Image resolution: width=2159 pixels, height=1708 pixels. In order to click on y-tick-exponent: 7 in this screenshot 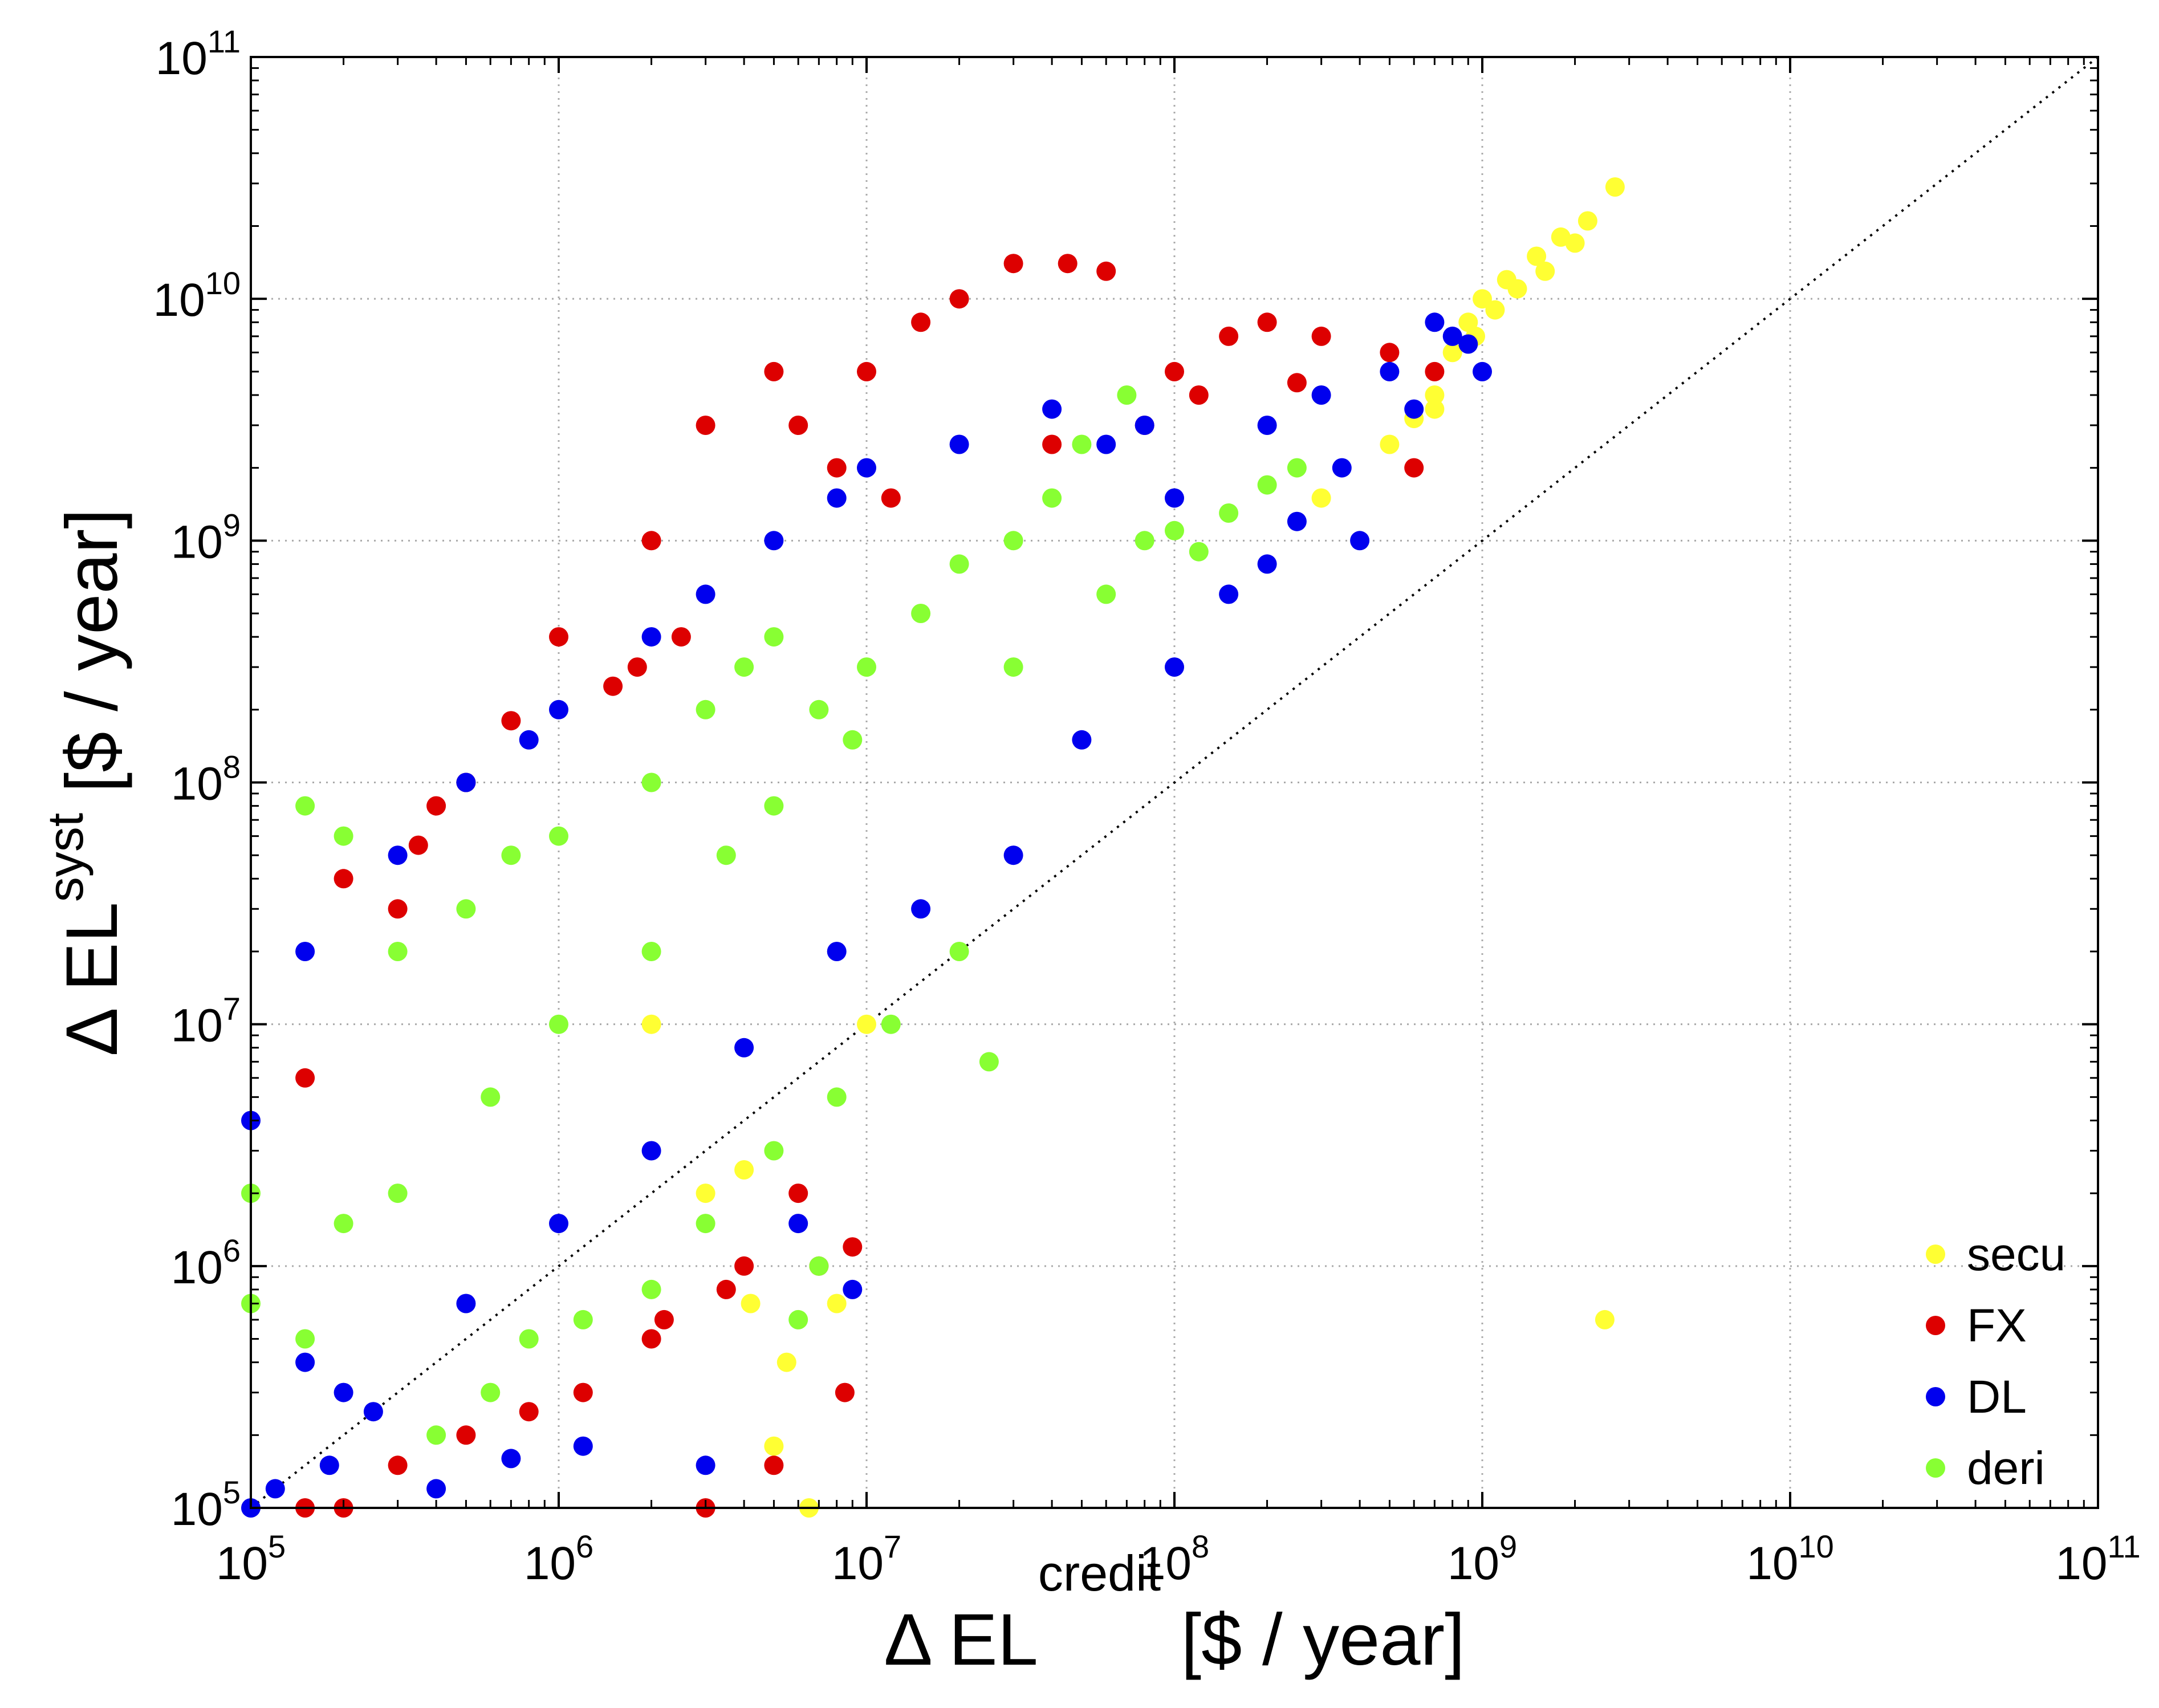, I will do `click(232, 1009)`.